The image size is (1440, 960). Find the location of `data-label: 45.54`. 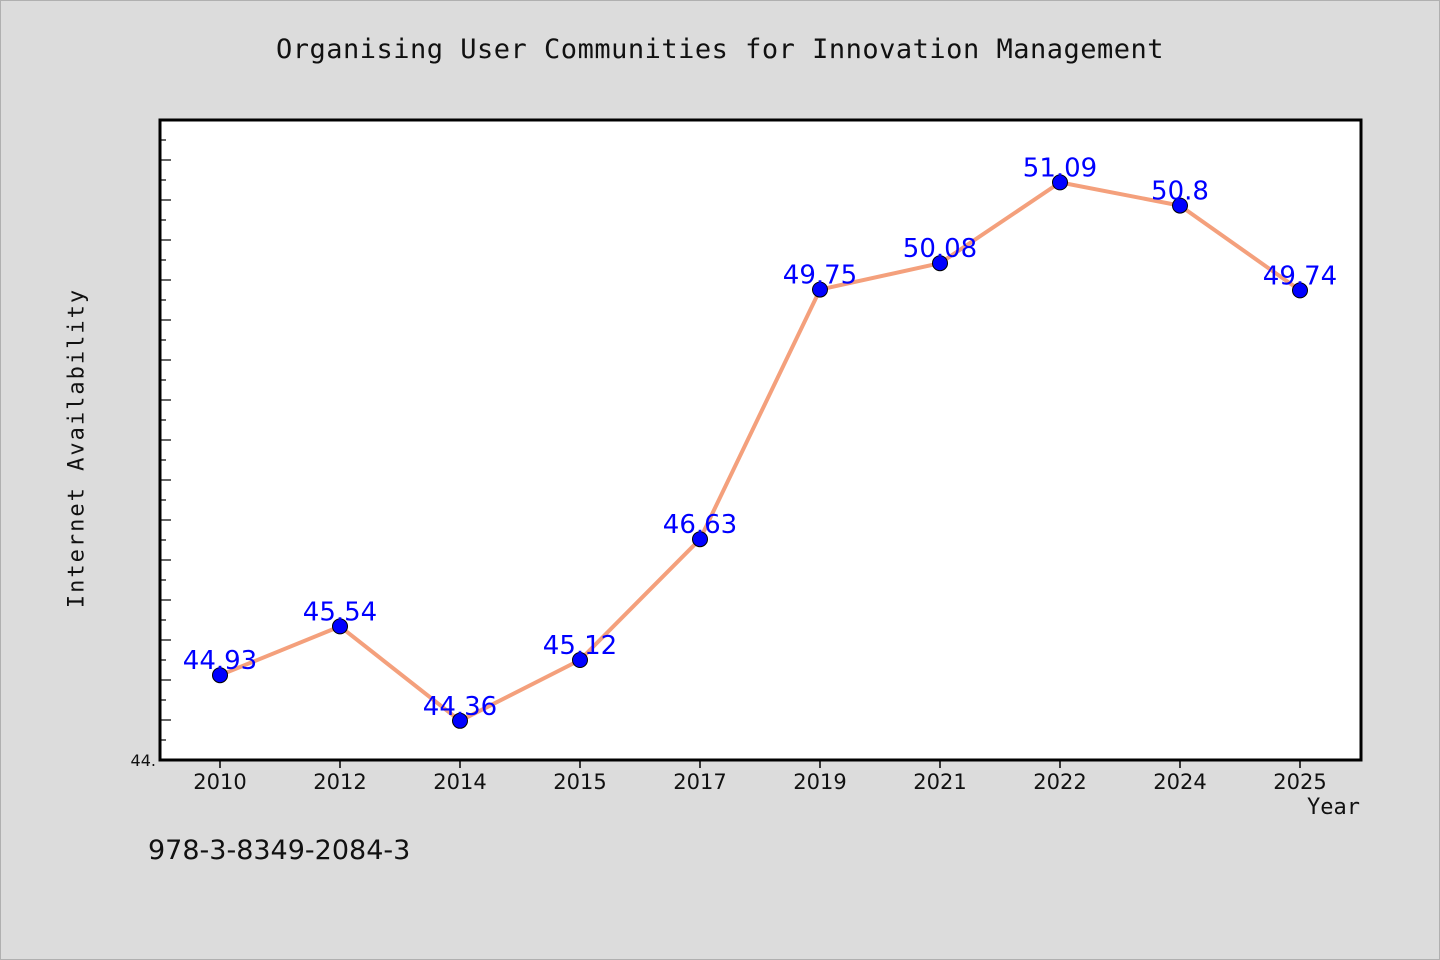

data-label: 45.54 is located at coordinates (340, 612).